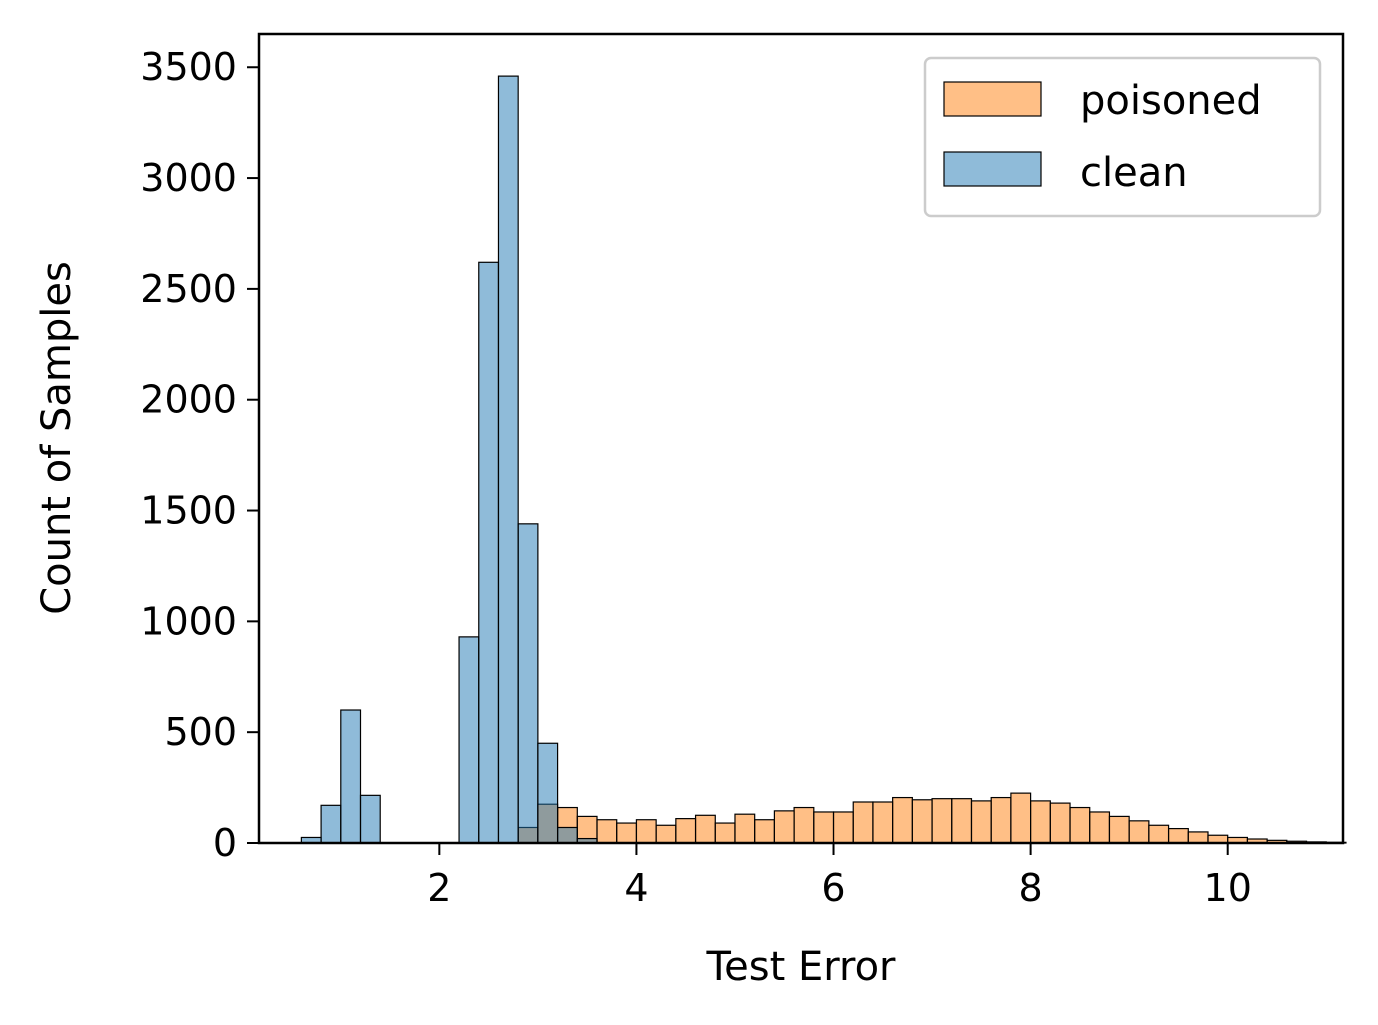  Describe the element at coordinates (188, 400) in the screenshot. I see `y-tick-label: 2000` at that location.